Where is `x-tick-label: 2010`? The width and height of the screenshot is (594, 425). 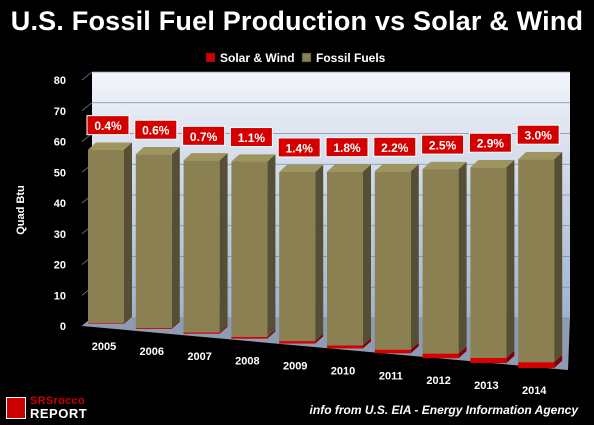
x-tick-label: 2010 is located at coordinates (343, 371).